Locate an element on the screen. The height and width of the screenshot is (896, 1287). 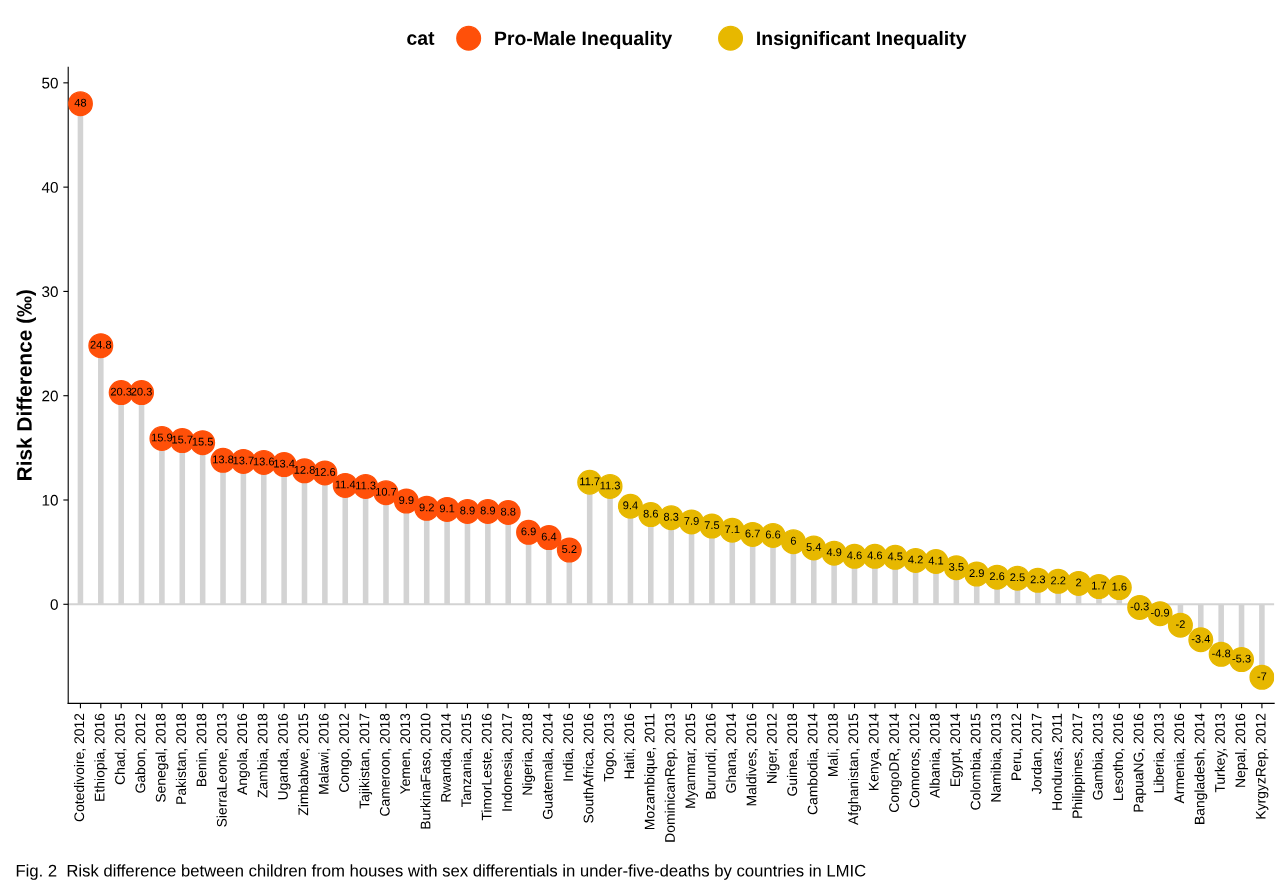
data-label: 10.7 is located at coordinates (386, 491).